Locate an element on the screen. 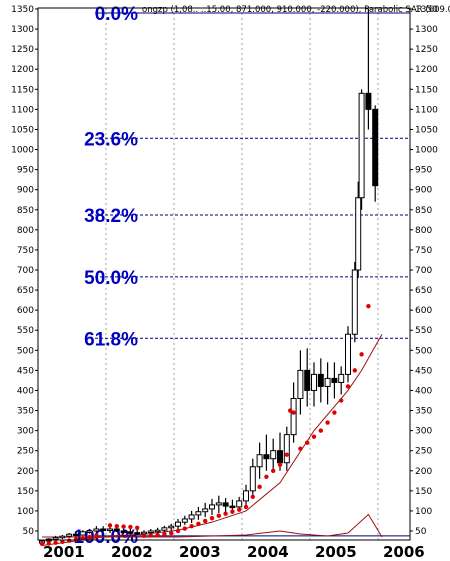  fib-level-label: 50.0% is located at coordinates (111, 278).